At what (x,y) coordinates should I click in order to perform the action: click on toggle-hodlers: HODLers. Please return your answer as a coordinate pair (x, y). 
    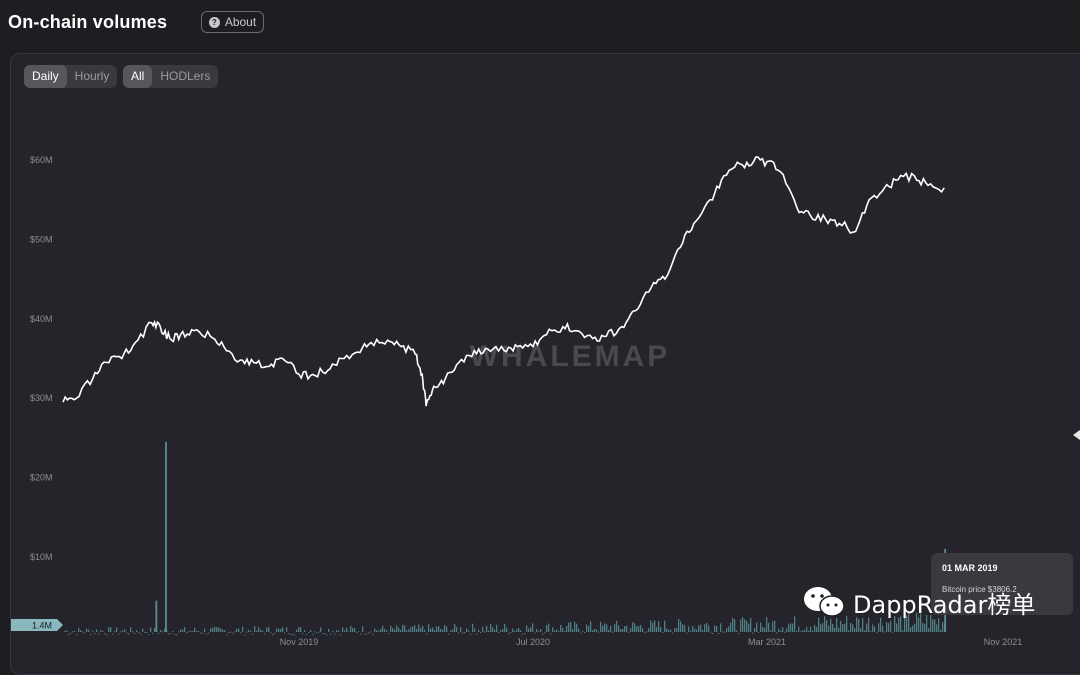
    Looking at the image, I should click on (185, 76).